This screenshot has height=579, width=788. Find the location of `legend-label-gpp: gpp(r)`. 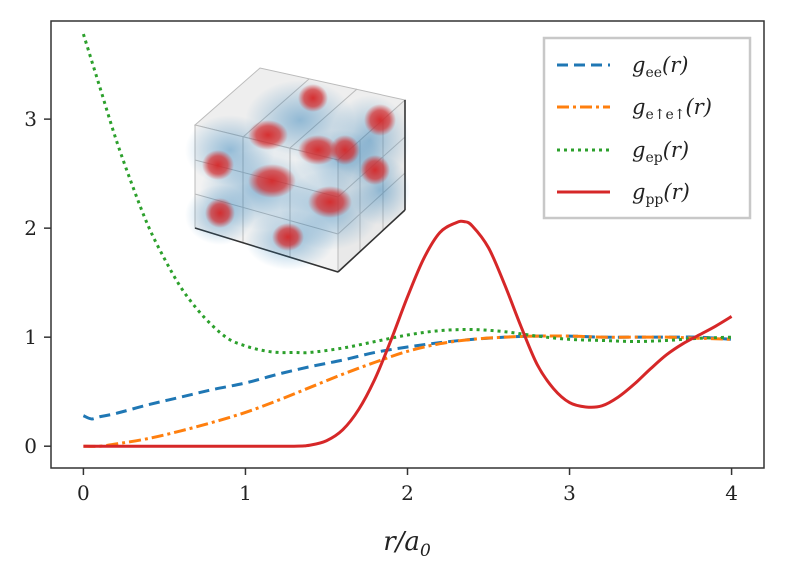

legend-label-gpp: gpp(r) is located at coordinates (661, 194).